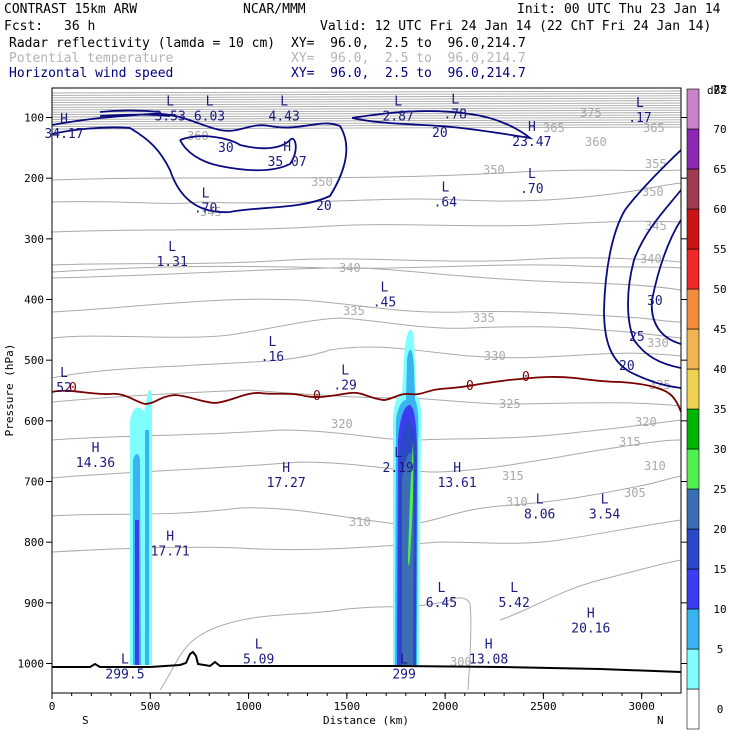 Image resolution: width=740 pixels, height=740 pixels. I want to click on colorbar-level: 70, so click(719, 129).